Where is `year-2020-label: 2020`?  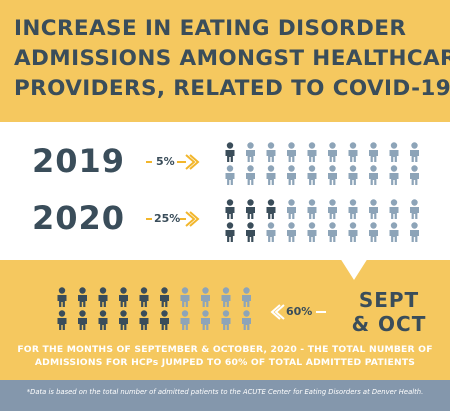
year-2020-label: 2020 is located at coordinates (79, 218).